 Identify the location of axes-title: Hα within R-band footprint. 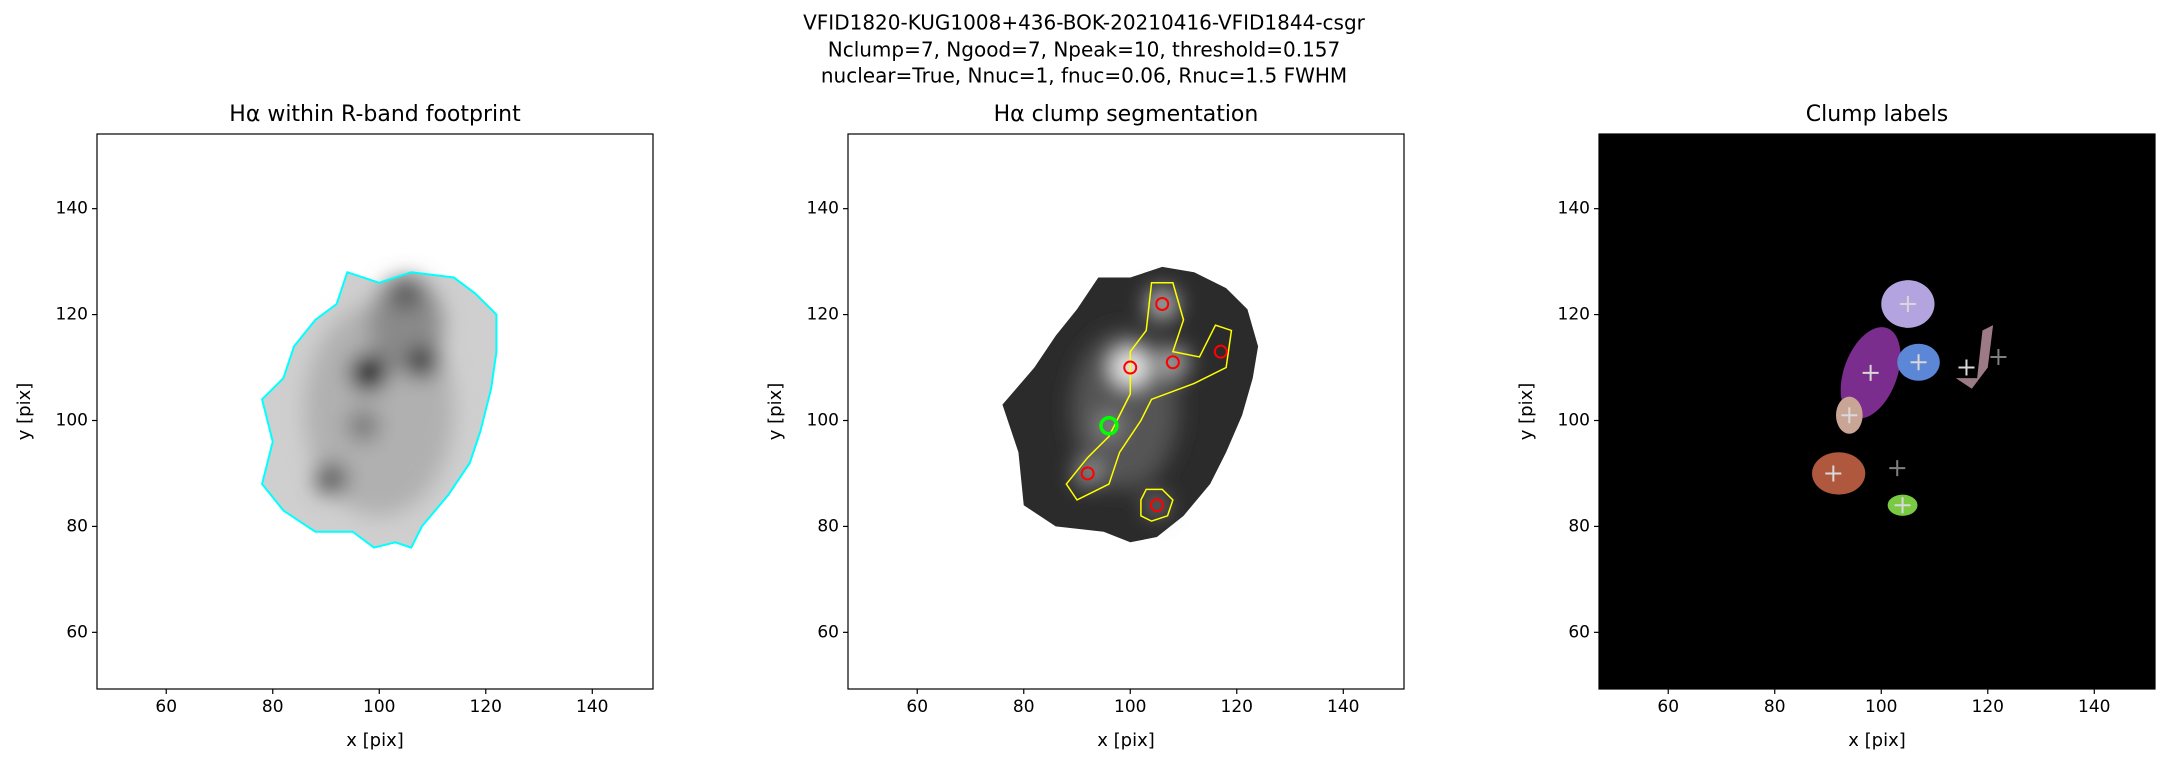
(375, 114).